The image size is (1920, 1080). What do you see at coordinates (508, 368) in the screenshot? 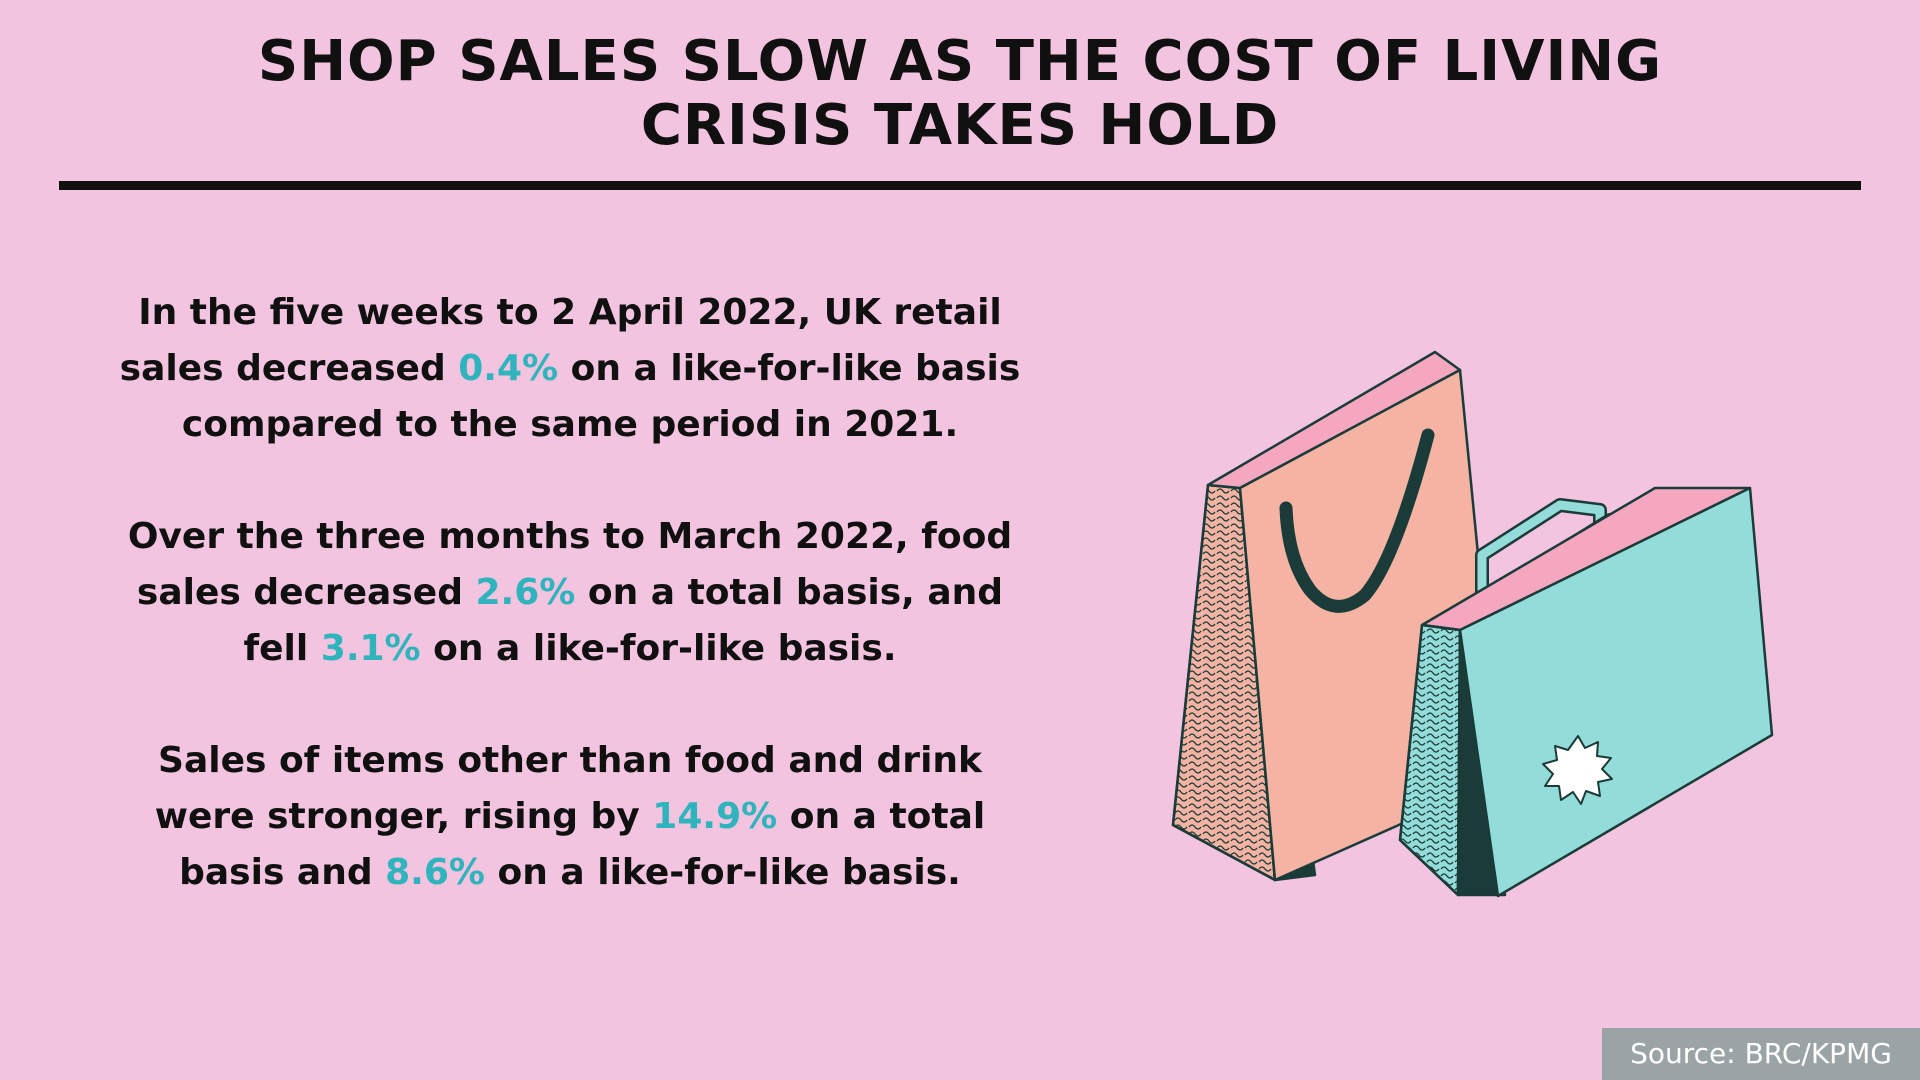
I see `stat-like-for-like-retail: 0.4%` at bounding box center [508, 368].